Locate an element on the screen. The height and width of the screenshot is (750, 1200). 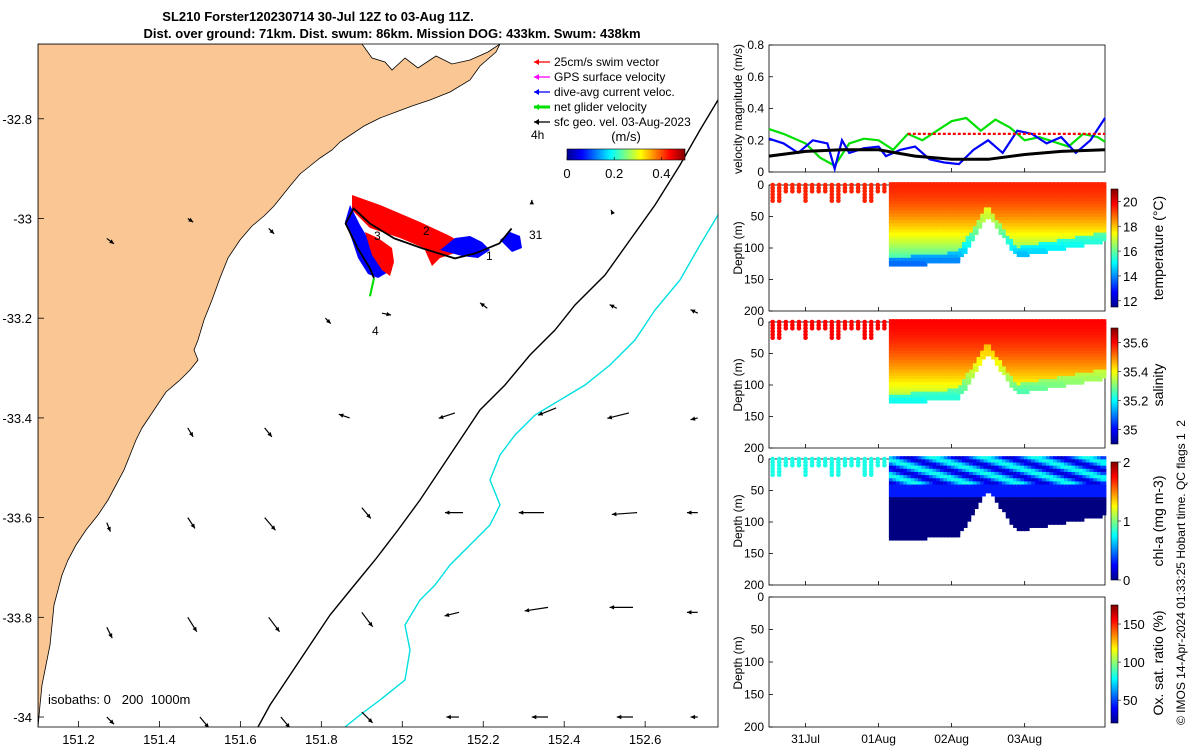
temperature-sample is located at coordinates (851, 188).